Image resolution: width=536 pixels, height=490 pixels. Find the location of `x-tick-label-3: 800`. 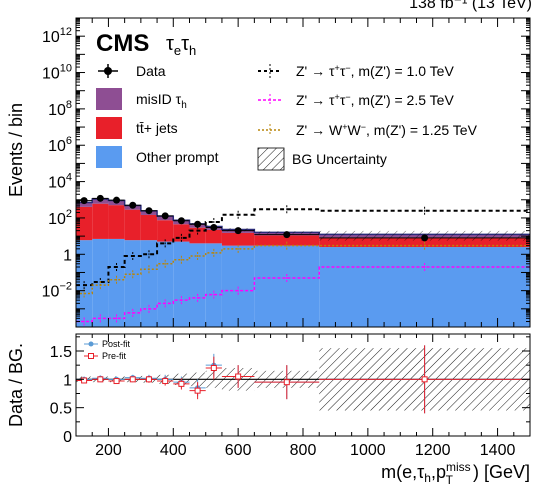

x-tick-label-3: 800 is located at coordinates (303, 450).